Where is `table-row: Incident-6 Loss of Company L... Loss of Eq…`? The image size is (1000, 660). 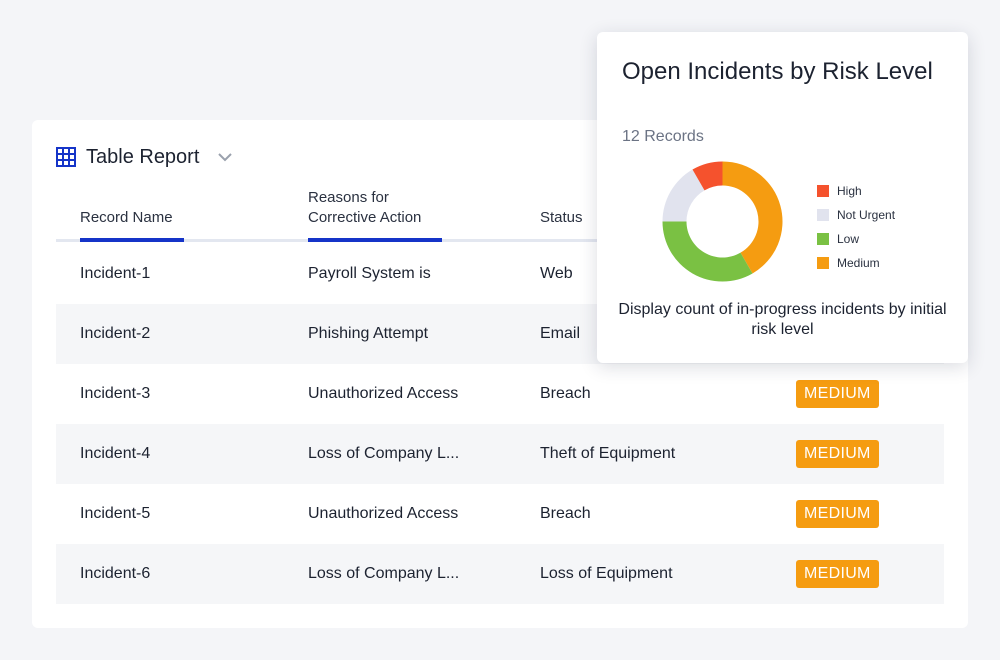 table-row: Incident-6 Loss of Company L... Loss of Eq… is located at coordinates (500, 574).